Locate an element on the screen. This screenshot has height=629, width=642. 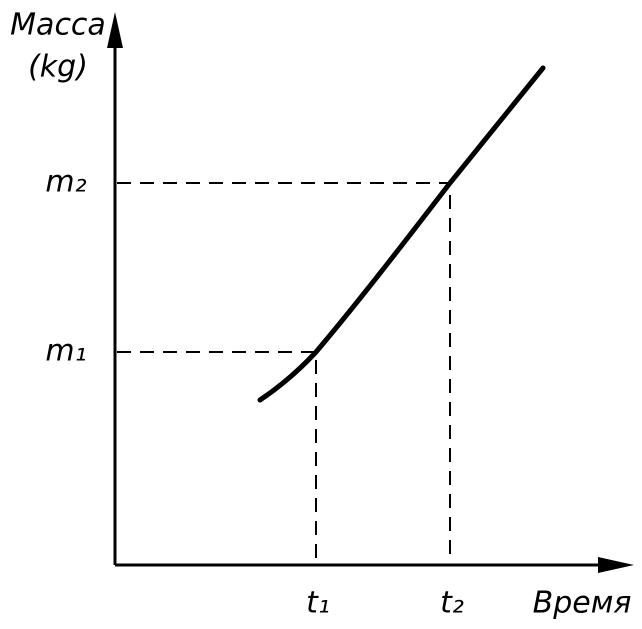
x-axis-arrow is located at coordinates (616, 565).